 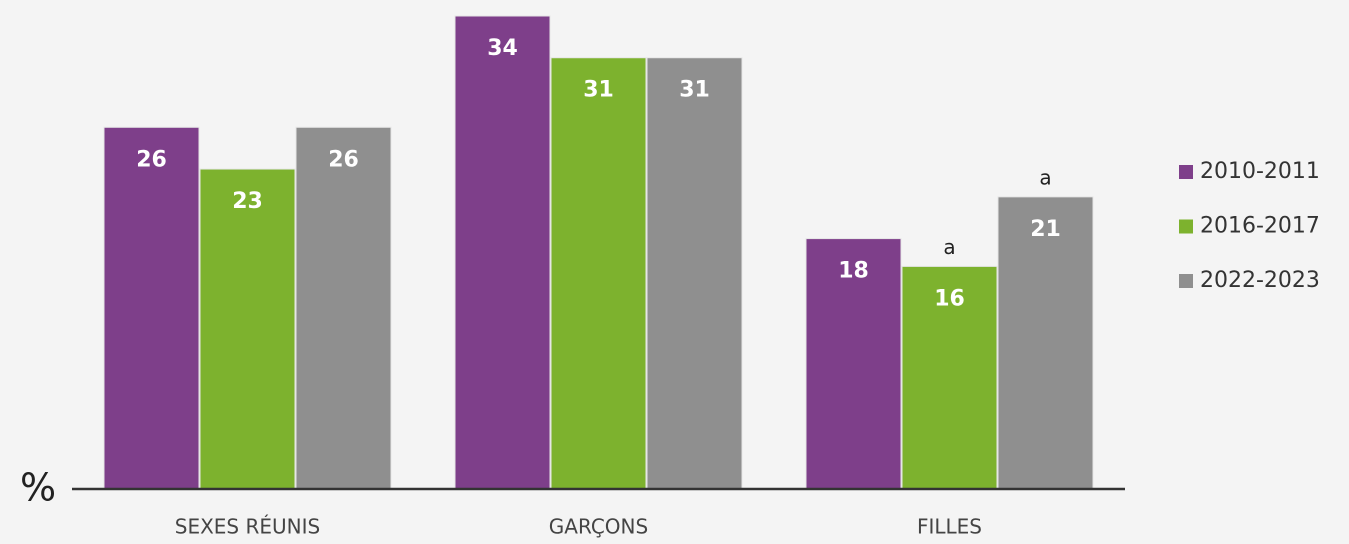 I want to click on value-label: 23, so click(x=247, y=201).